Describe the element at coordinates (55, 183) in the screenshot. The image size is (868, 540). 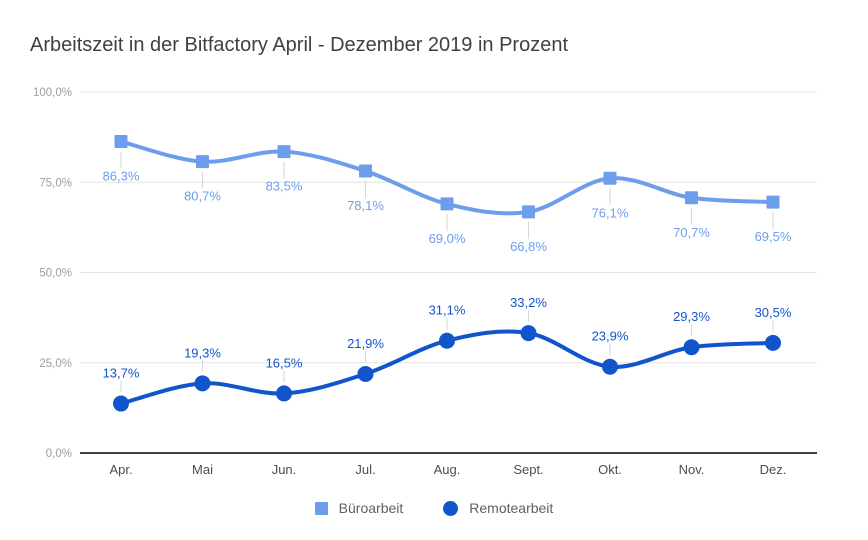
I see `y-tick-label: 75,0%` at that location.